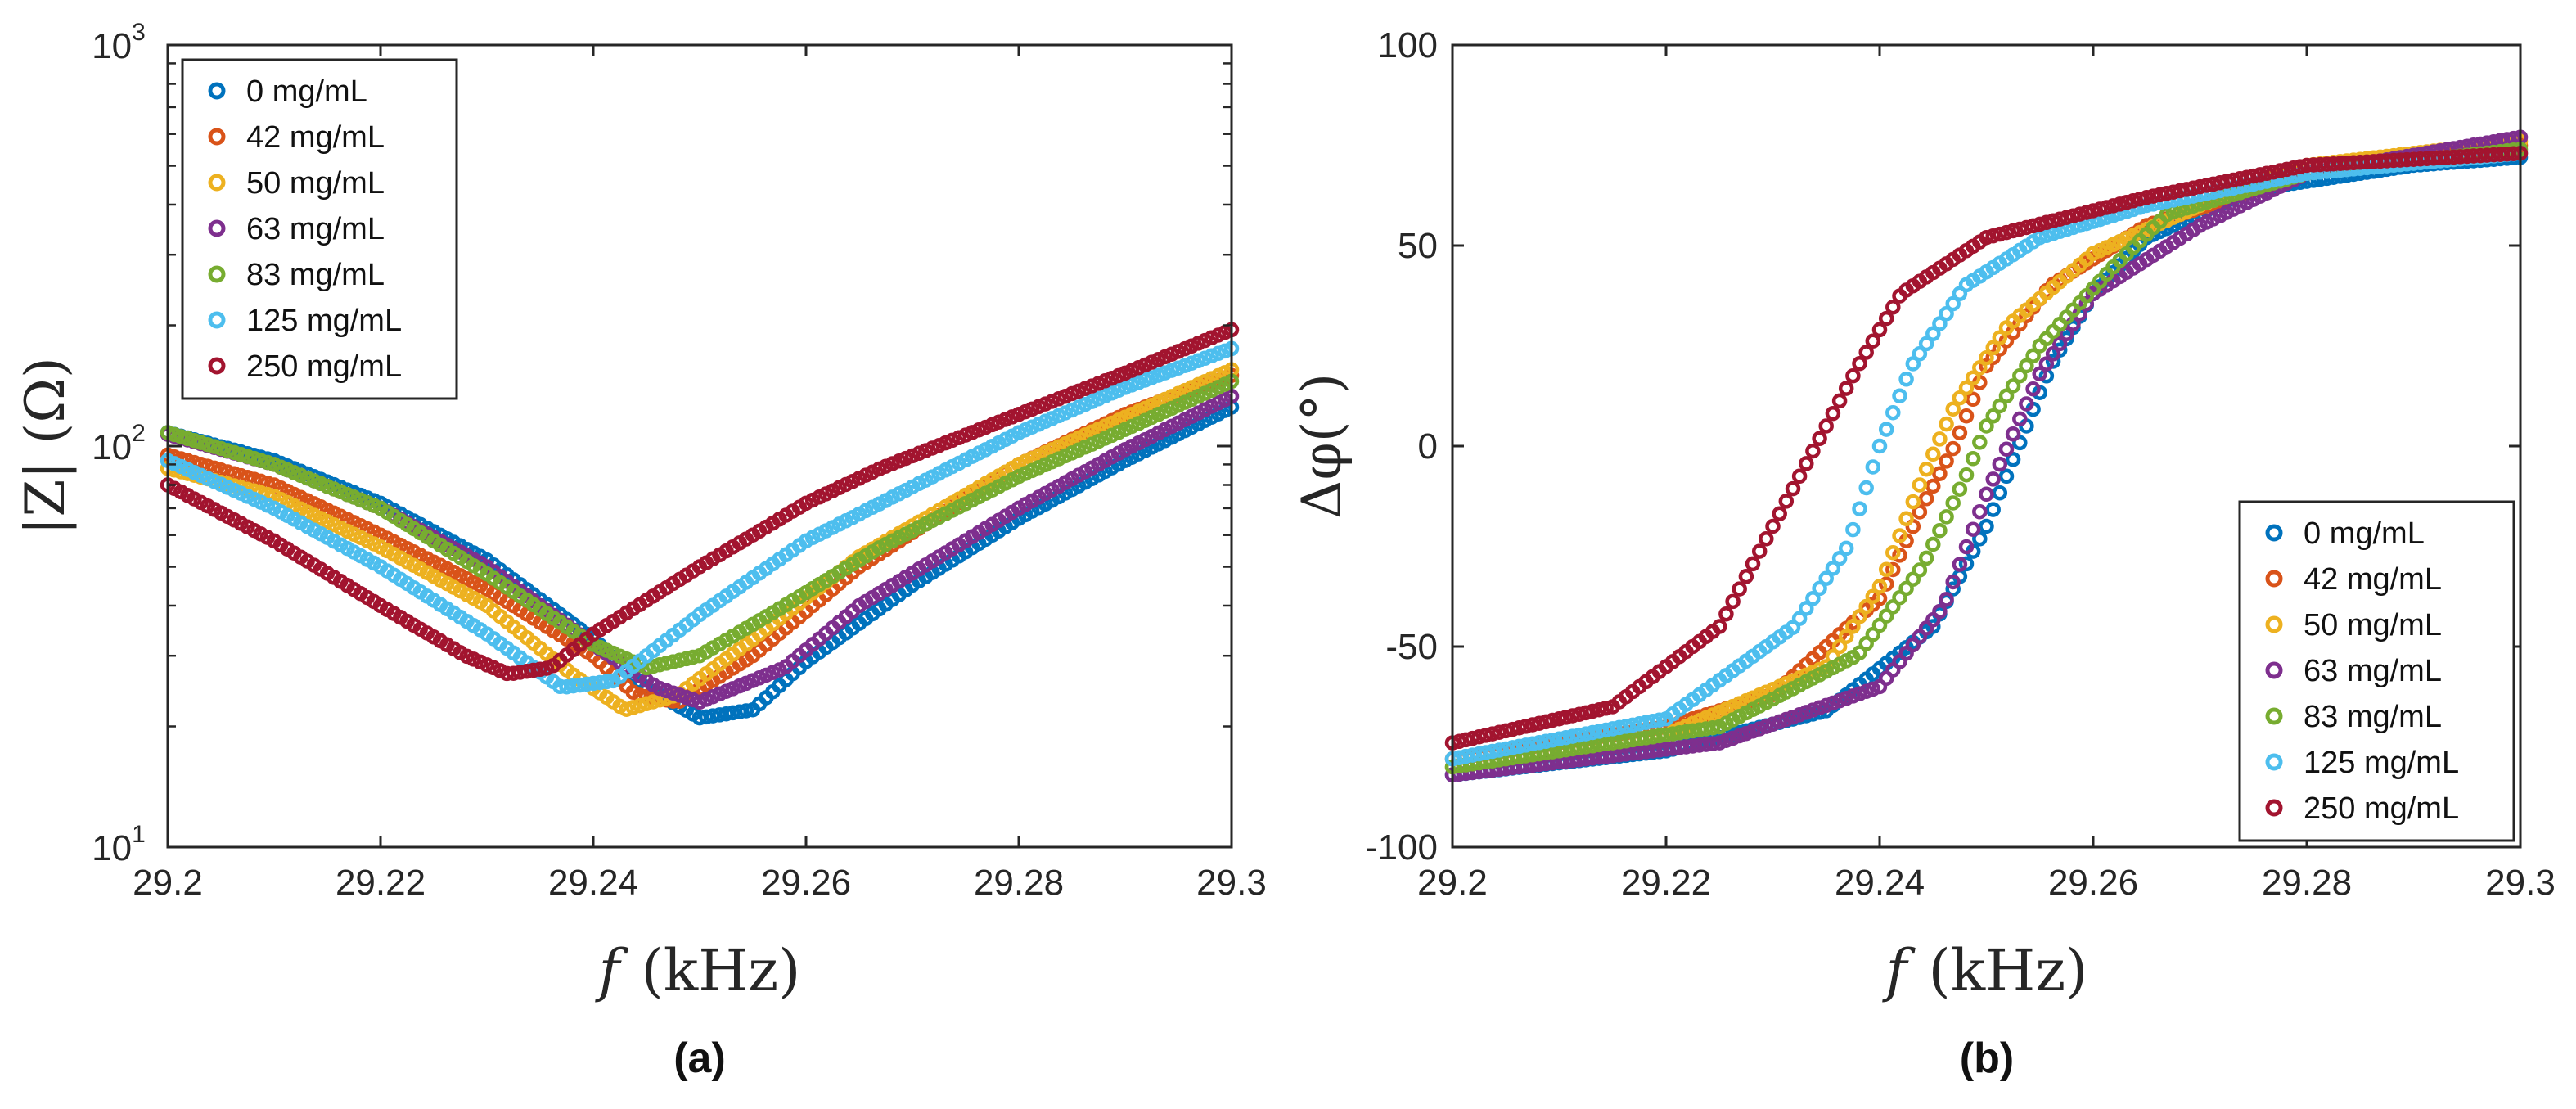 The image size is (2576, 1109). What do you see at coordinates (1418, 246) in the screenshot?
I see `y-tick-label: 50` at bounding box center [1418, 246].